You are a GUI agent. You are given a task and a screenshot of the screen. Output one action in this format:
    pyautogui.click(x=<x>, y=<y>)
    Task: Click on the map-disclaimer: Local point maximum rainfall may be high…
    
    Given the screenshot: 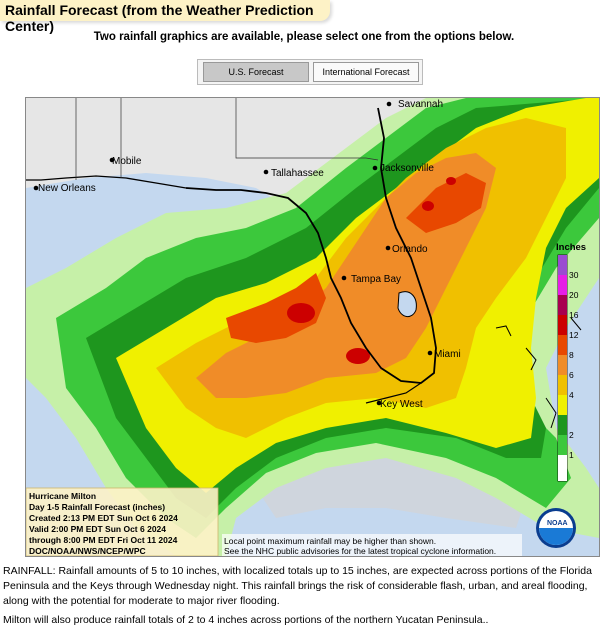 What is the action you would take?
    pyautogui.click(x=372, y=545)
    